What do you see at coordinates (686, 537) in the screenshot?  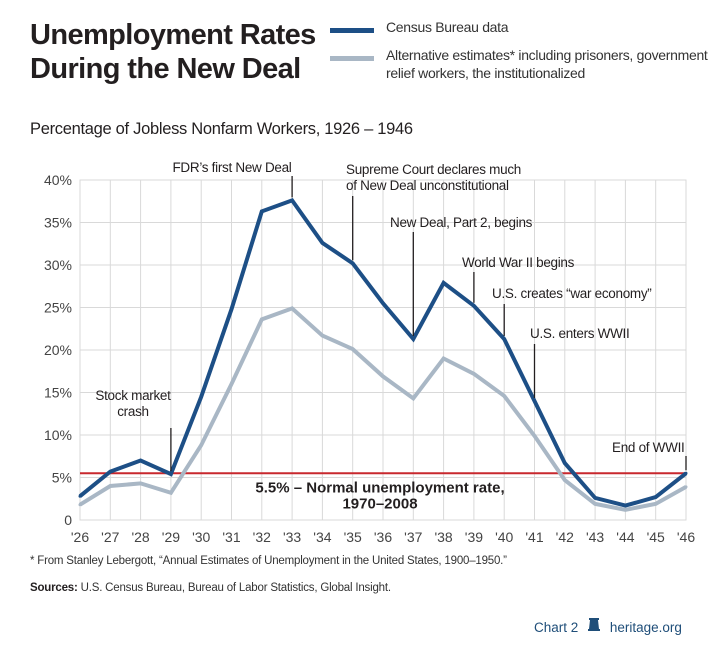 I see `x-tick-label: '46` at bounding box center [686, 537].